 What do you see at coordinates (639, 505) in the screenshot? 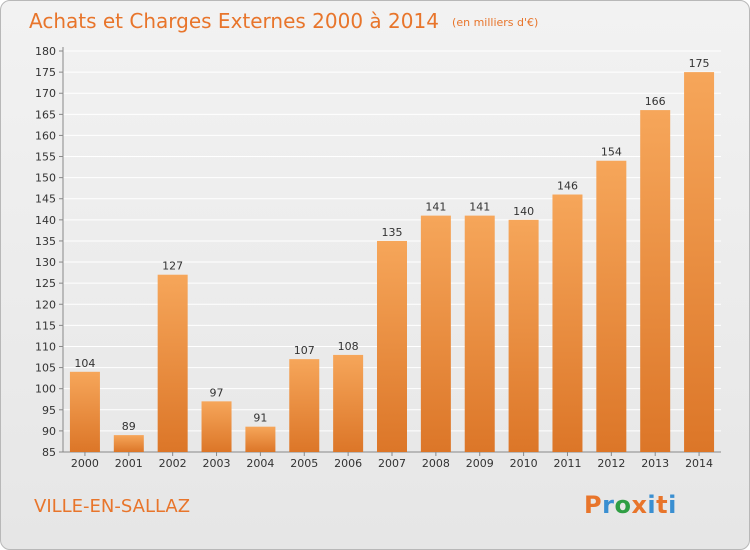
I see `logo-letter: x` at bounding box center [639, 505].